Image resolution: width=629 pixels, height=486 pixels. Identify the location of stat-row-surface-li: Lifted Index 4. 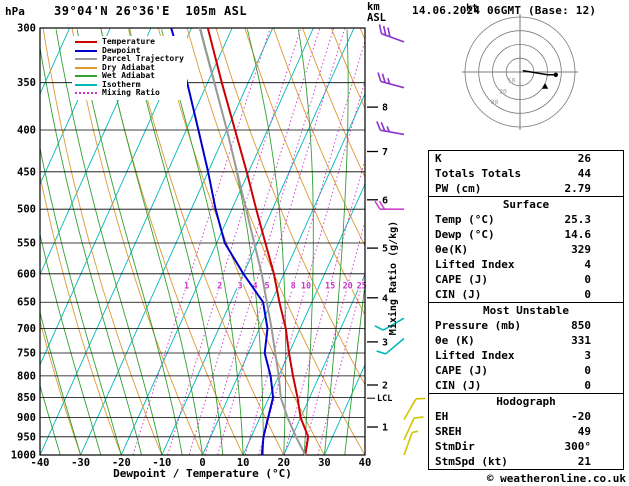
(526, 264).